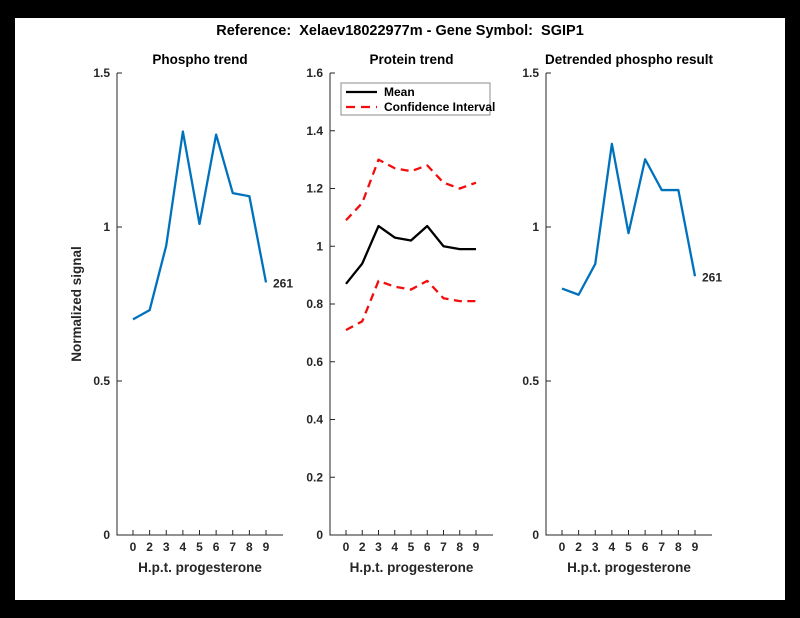 The image size is (800, 618). I want to click on phospho-trend-xlabel: H.p.t. progesterone, so click(200, 567).